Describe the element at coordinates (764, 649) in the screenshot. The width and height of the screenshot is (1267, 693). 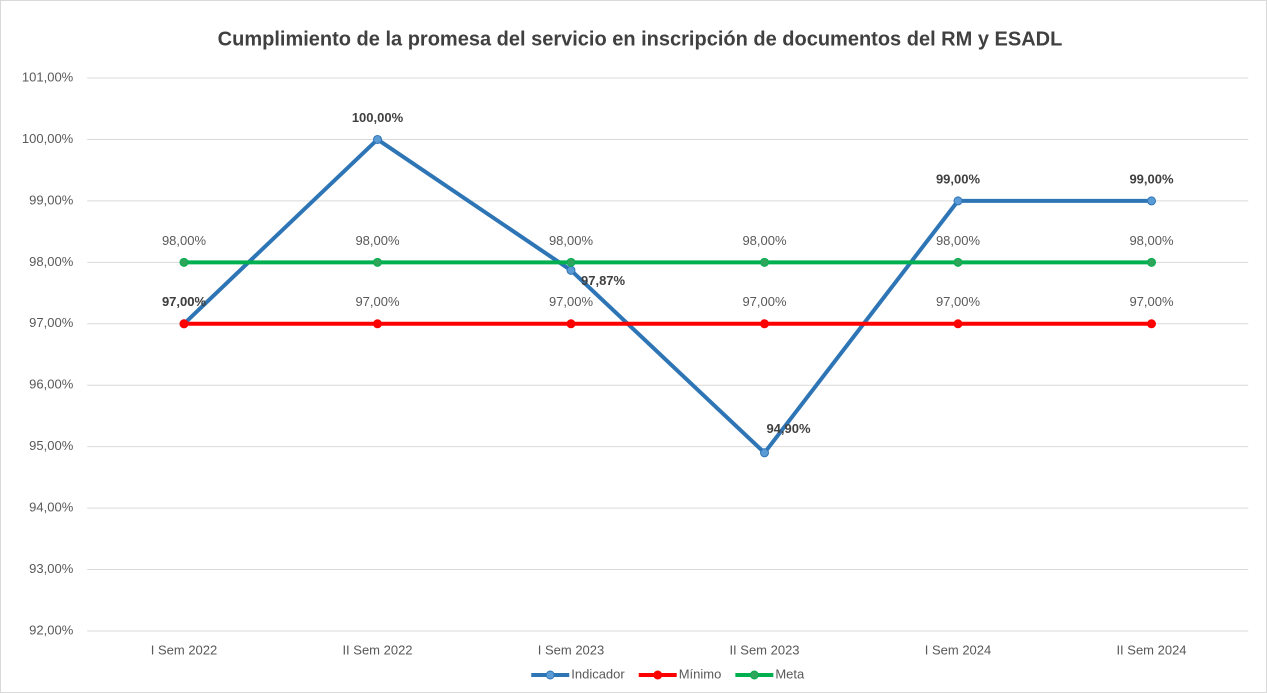
I see `x-tick-label: II Sem 2023` at that location.